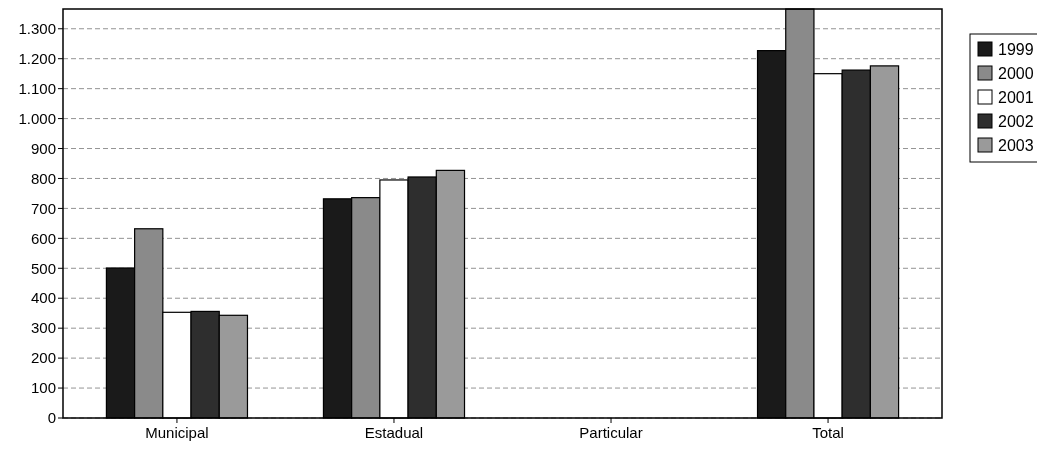 This screenshot has width=1045, height=452. What do you see at coordinates (43, 268) in the screenshot?
I see `y-tick-label: 500` at bounding box center [43, 268].